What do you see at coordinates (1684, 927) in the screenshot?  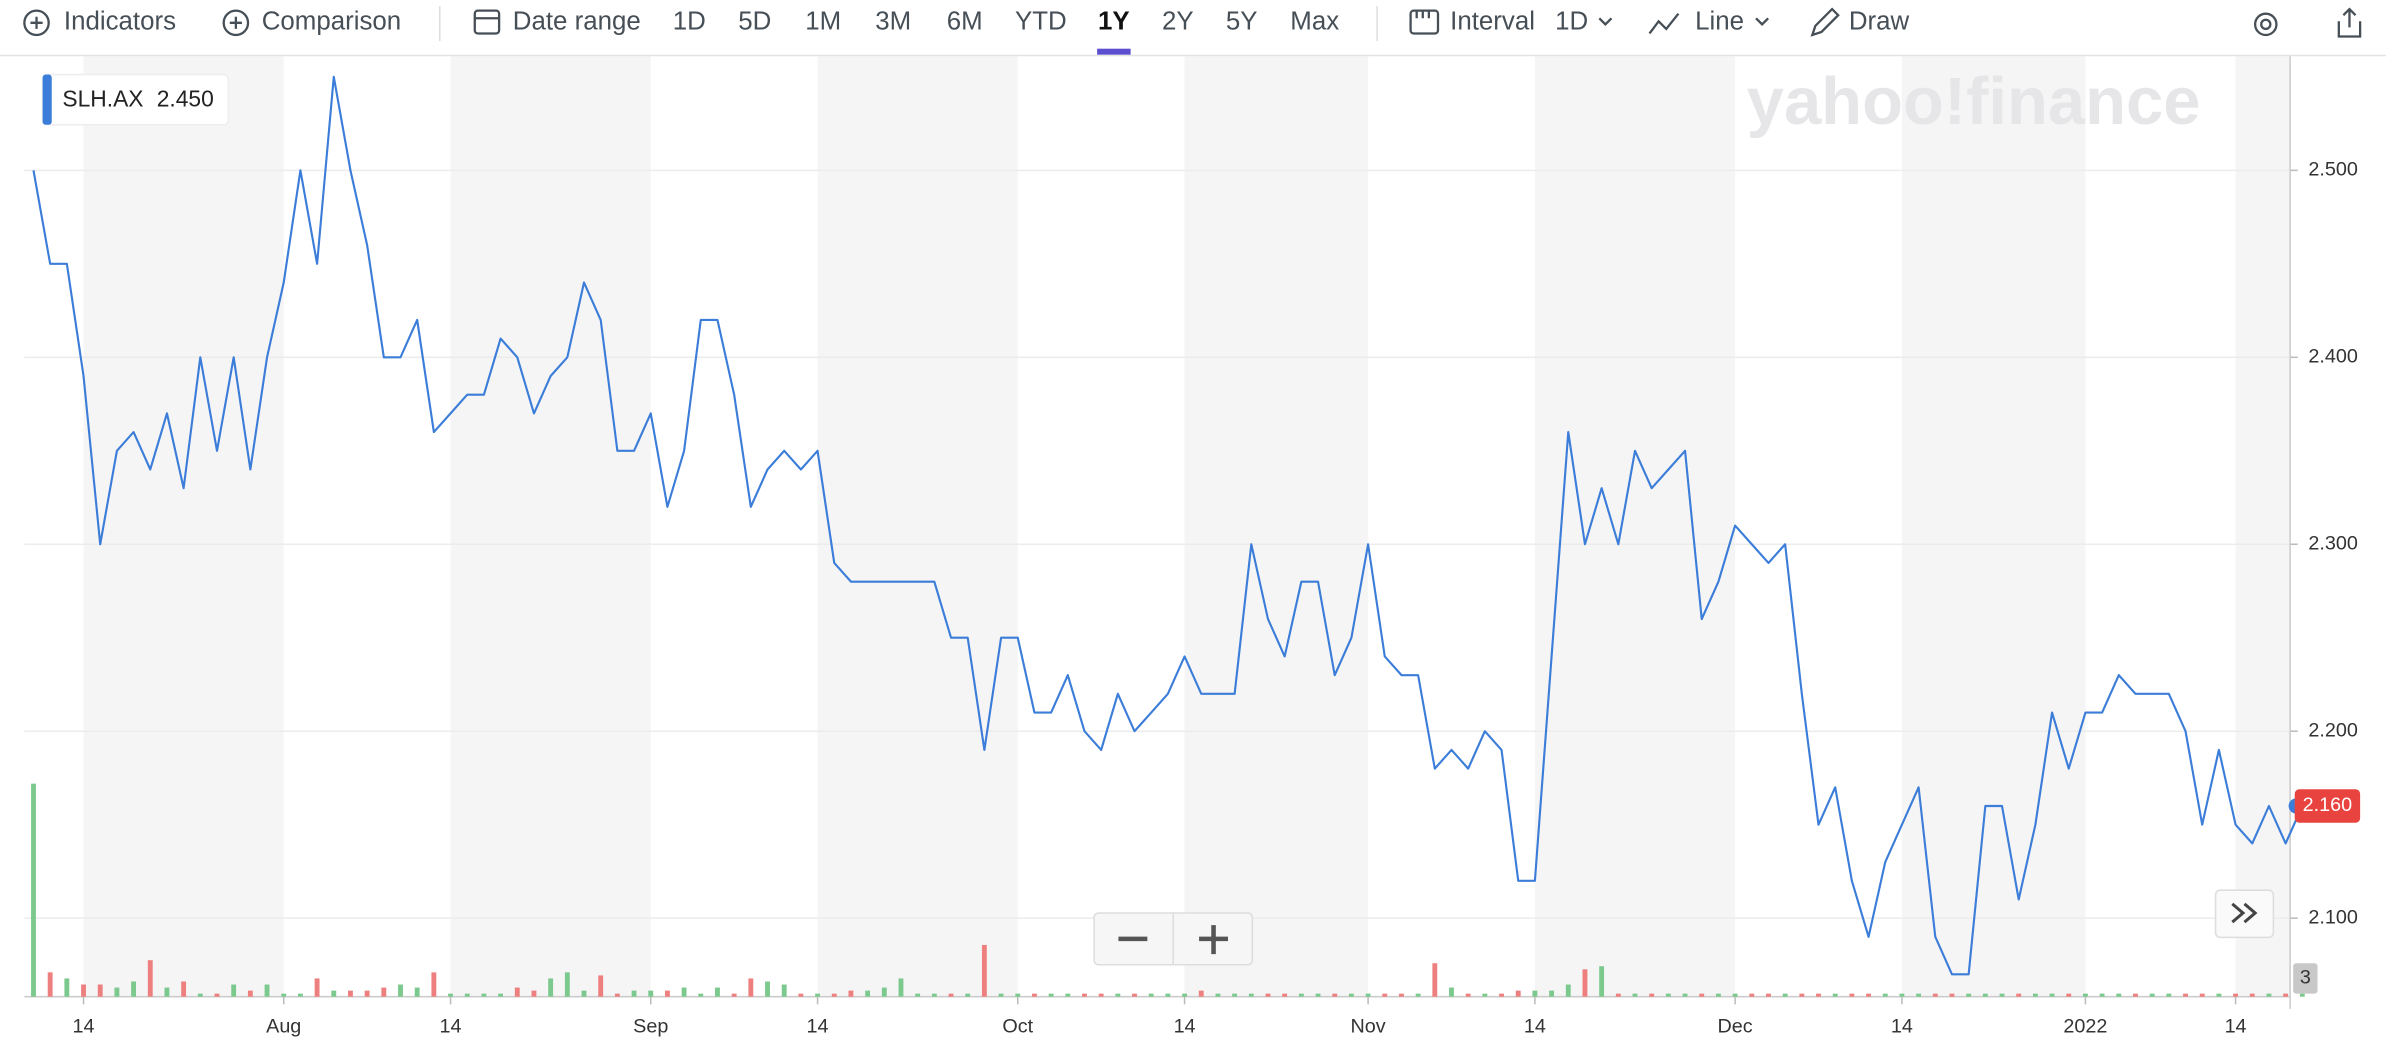 I see `zoom-controls` at bounding box center [1684, 927].